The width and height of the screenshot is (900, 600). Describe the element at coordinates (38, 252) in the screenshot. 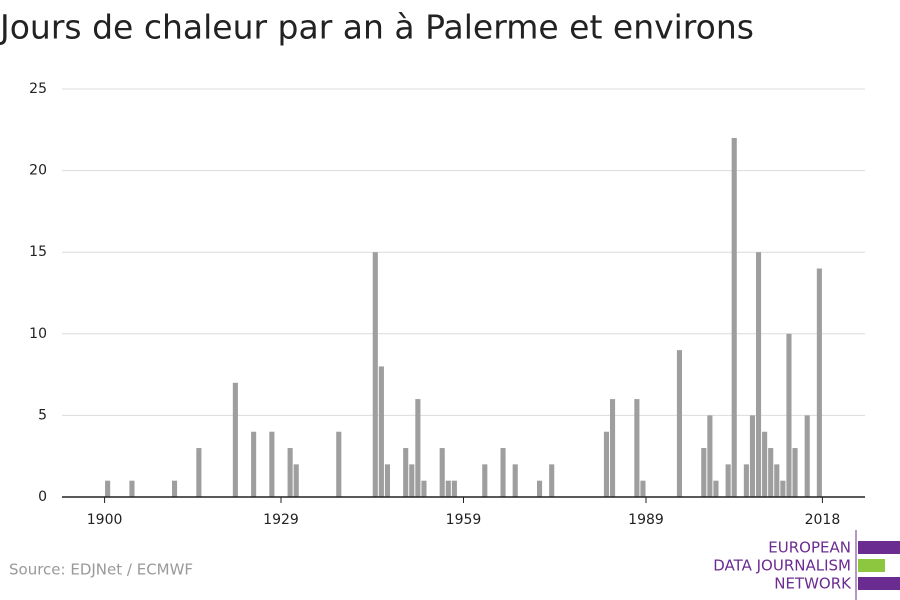

I see `y-tick-label: 15` at that location.